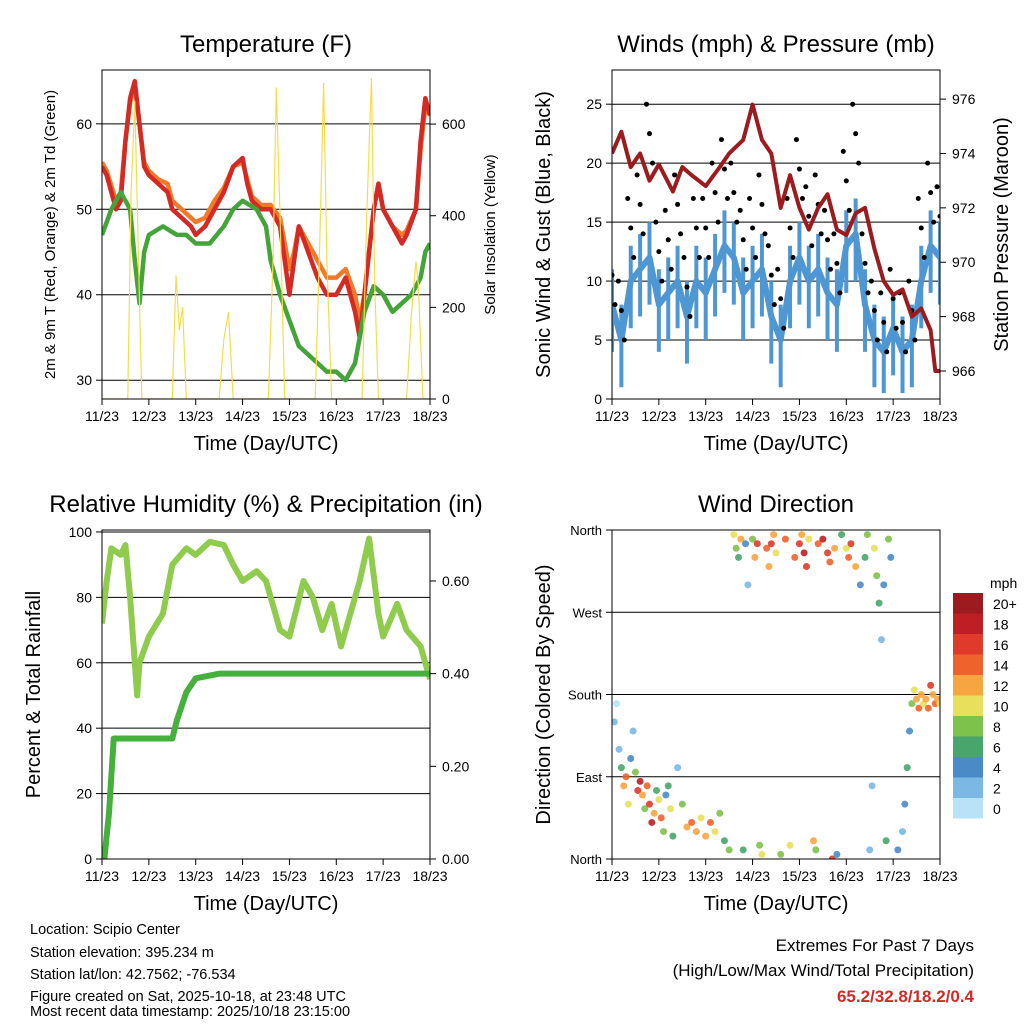 The image size is (1024, 1024). What do you see at coordinates (84, 380) in the screenshot?
I see `y-tick-label: 30` at bounding box center [84, 380].